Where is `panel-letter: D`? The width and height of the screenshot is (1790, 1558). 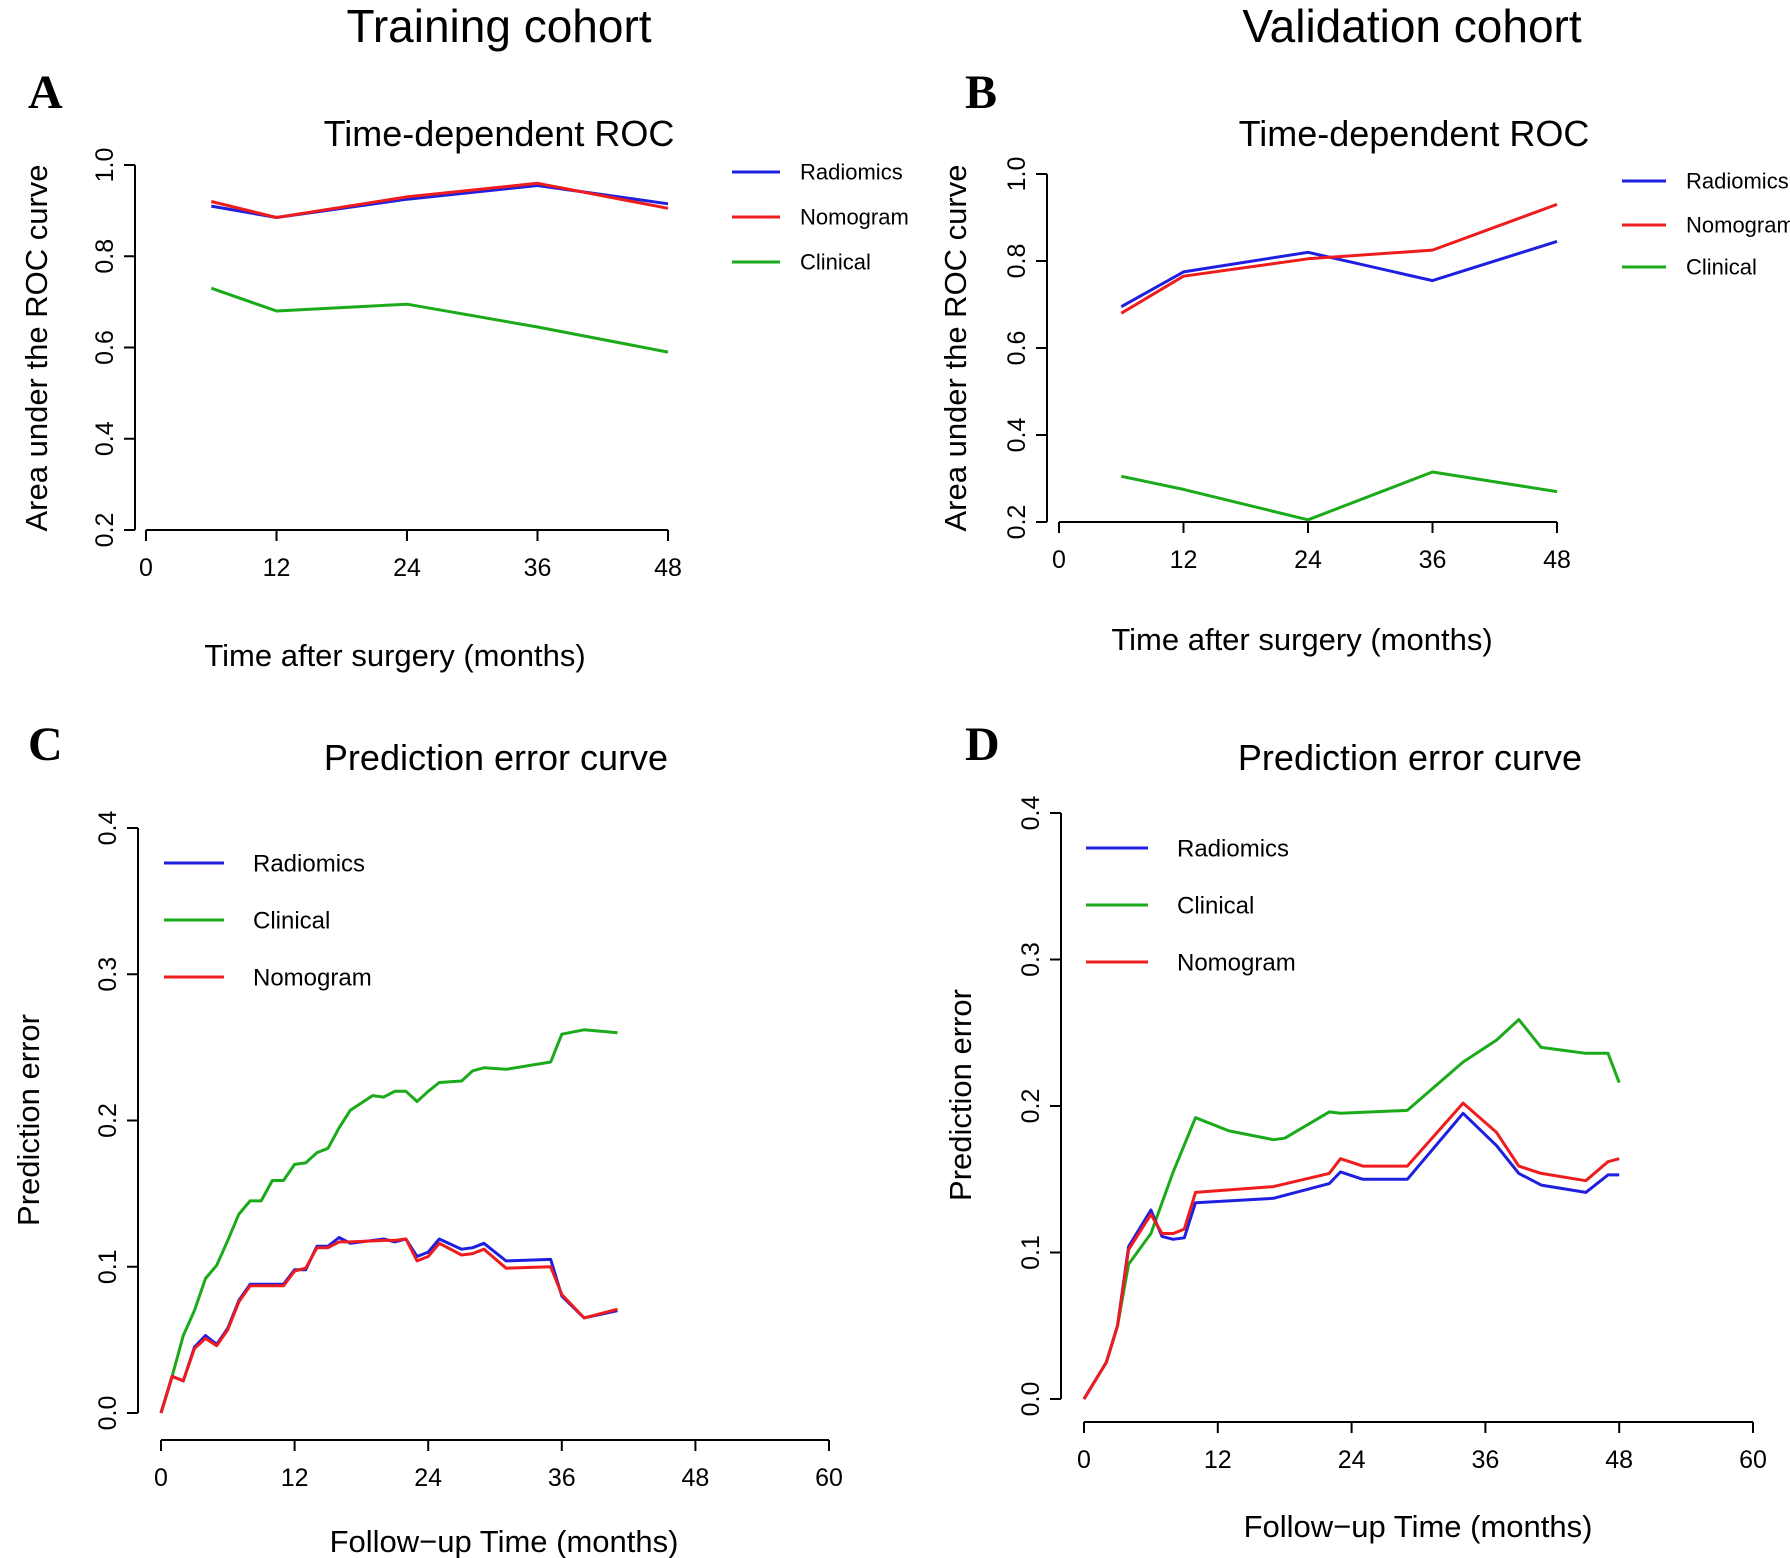
panel-letter: D is located at coordinates (982, 744).